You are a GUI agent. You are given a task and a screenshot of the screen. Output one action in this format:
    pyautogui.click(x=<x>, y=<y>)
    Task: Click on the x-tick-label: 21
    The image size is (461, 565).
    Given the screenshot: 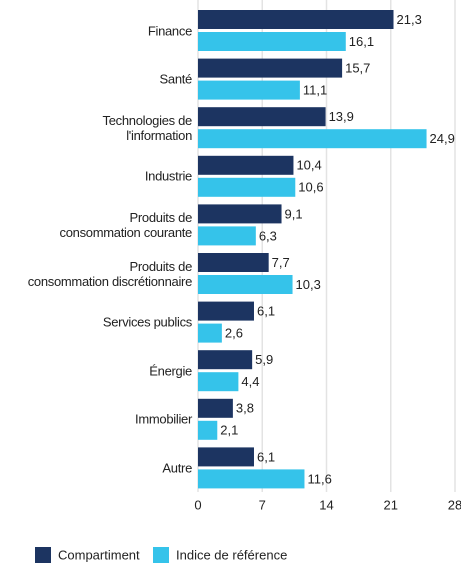 What is the action you would take?
    pyautogui.click(x=391, y=504)
    